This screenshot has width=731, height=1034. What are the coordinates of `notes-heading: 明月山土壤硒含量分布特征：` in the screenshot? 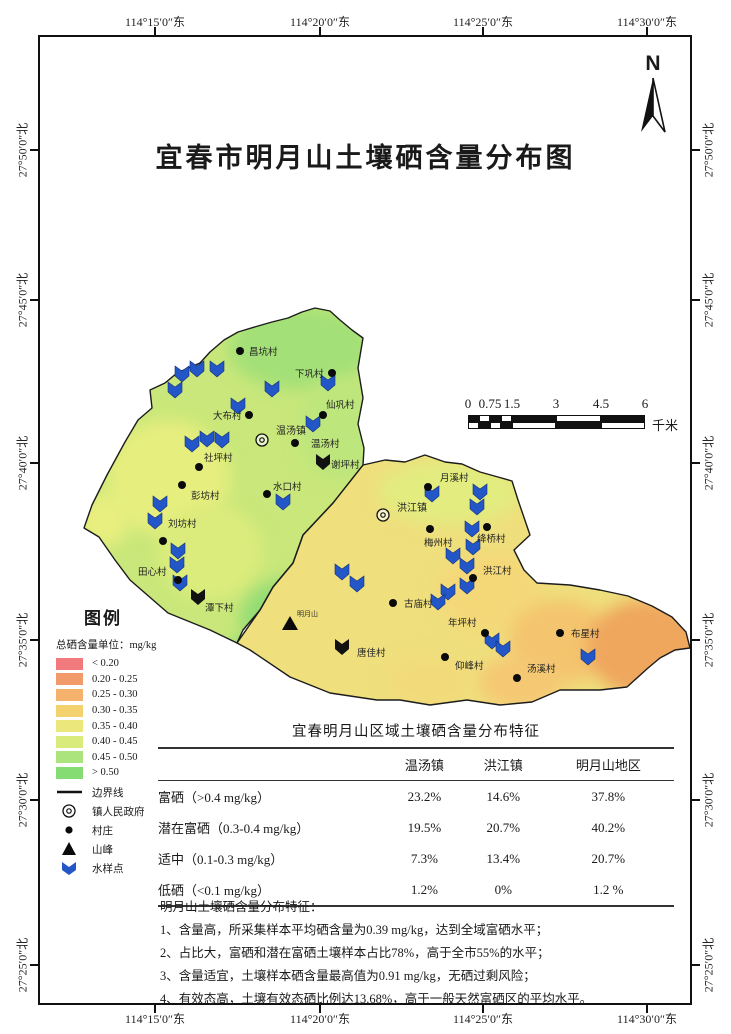 It's located at (241, 907).